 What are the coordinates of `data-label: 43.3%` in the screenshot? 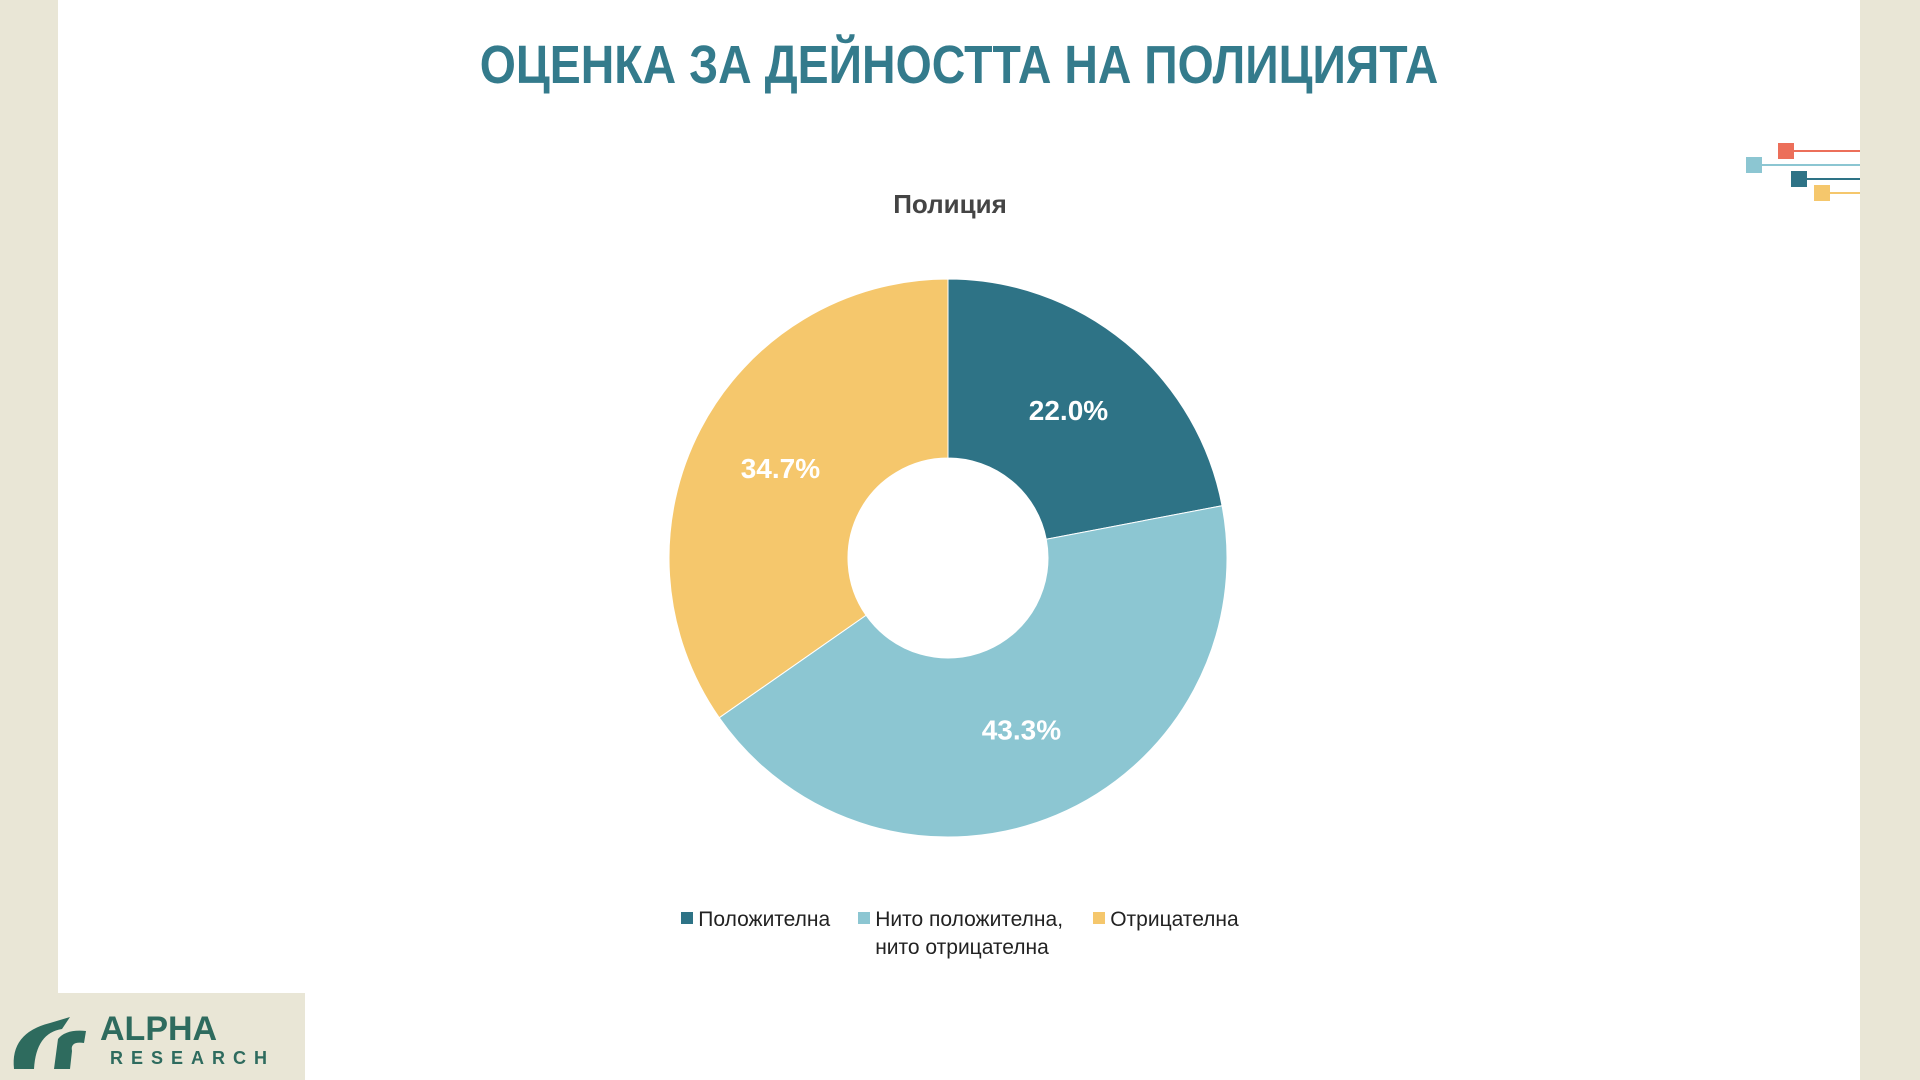 It's located at (1021, 730).